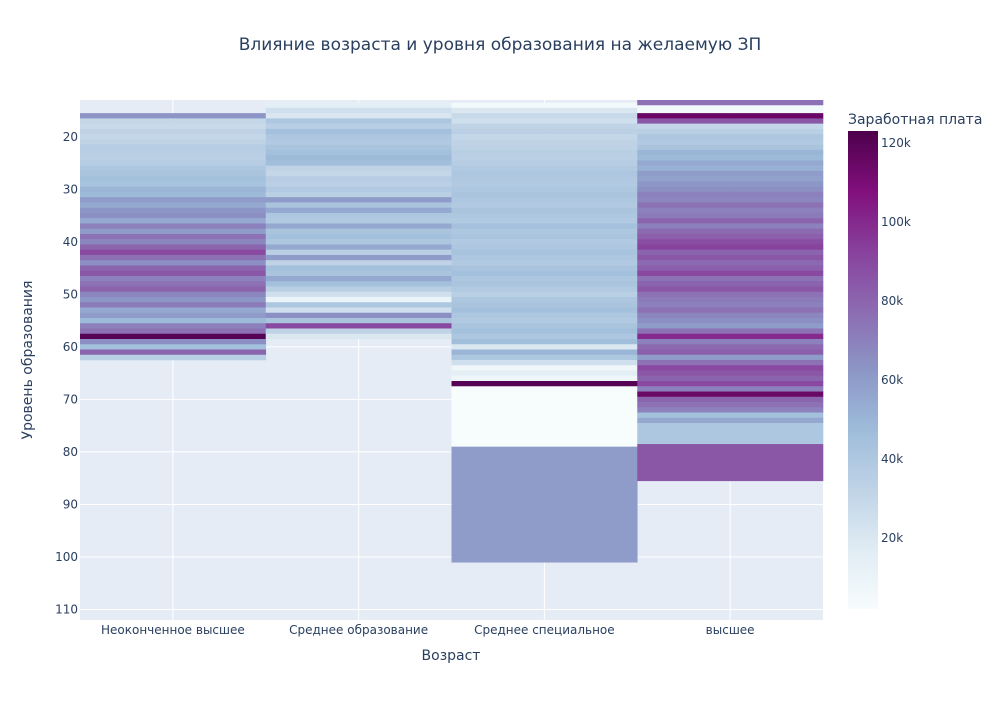  I want to click on y-tick-label: 80, so click(70, 452).